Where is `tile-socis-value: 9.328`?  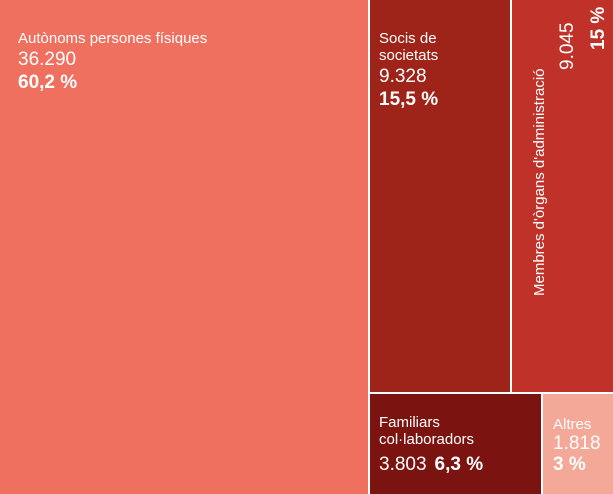 tile-socis-value: 9.328 is located at coordinates (403, 76).